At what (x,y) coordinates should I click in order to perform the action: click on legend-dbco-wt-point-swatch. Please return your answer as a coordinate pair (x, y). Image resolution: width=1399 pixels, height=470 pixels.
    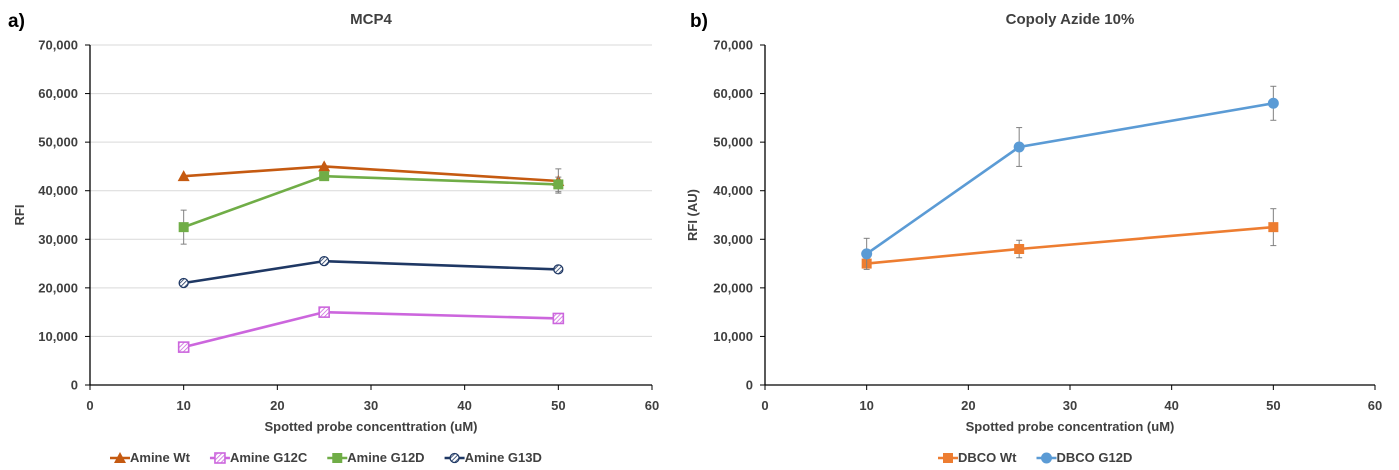
    Looking at the image, I should click on (948, 458).